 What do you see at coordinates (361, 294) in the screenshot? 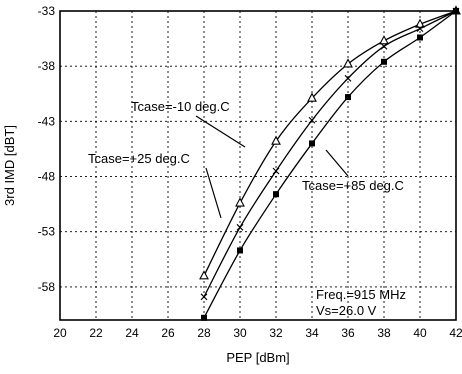
I see `frequency-annotation: Freq.=915 MHz` at bounding box center [361, 294].